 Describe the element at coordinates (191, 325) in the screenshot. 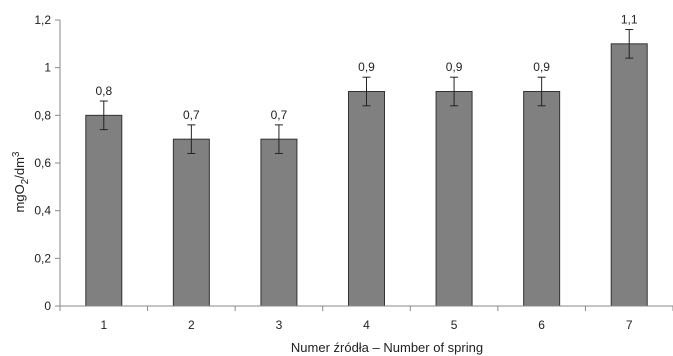

I see `x-tick-label: 2` at that location.